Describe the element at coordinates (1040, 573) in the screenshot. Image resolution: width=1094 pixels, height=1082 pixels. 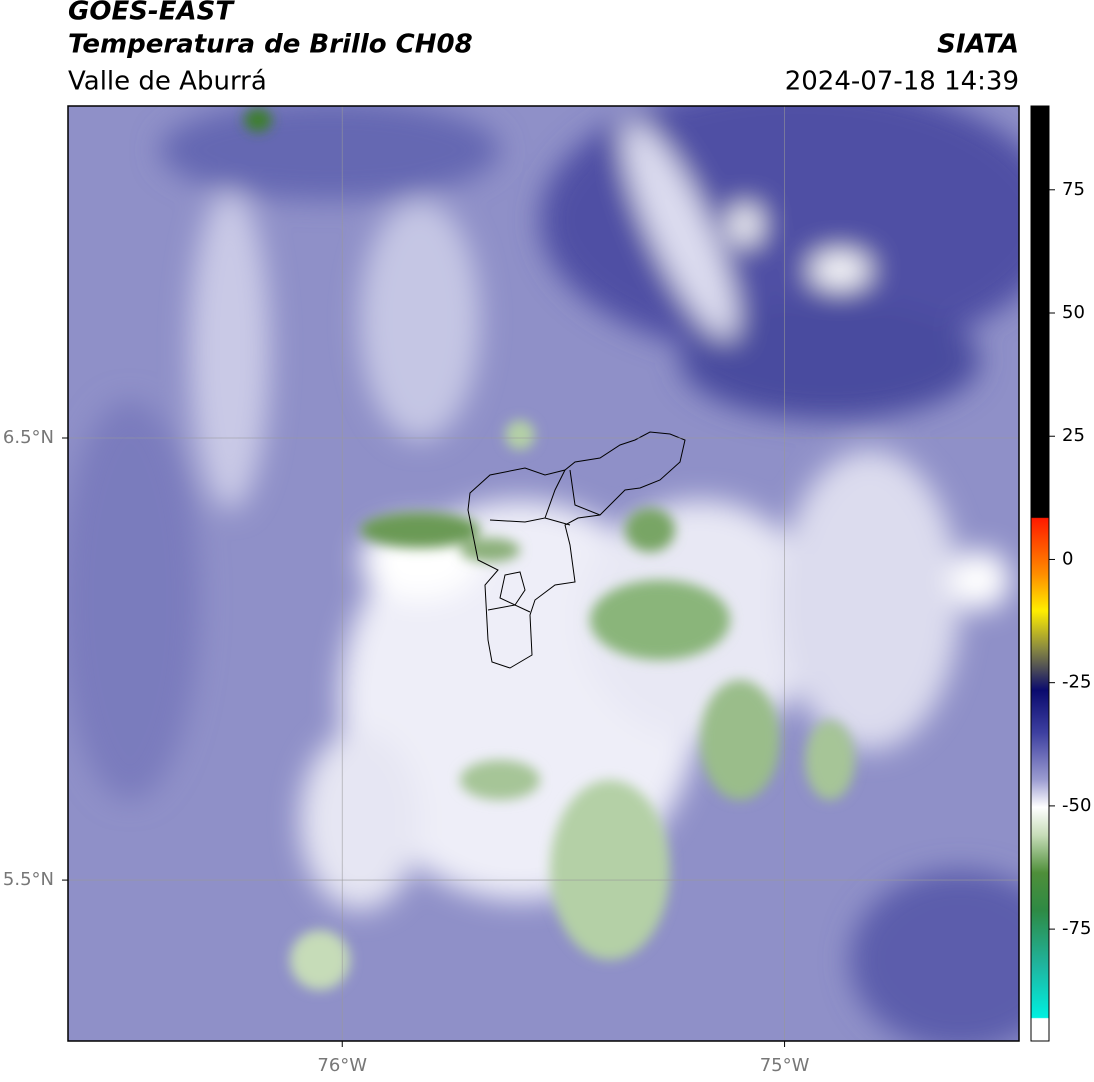
I see `colorbar` at that location.